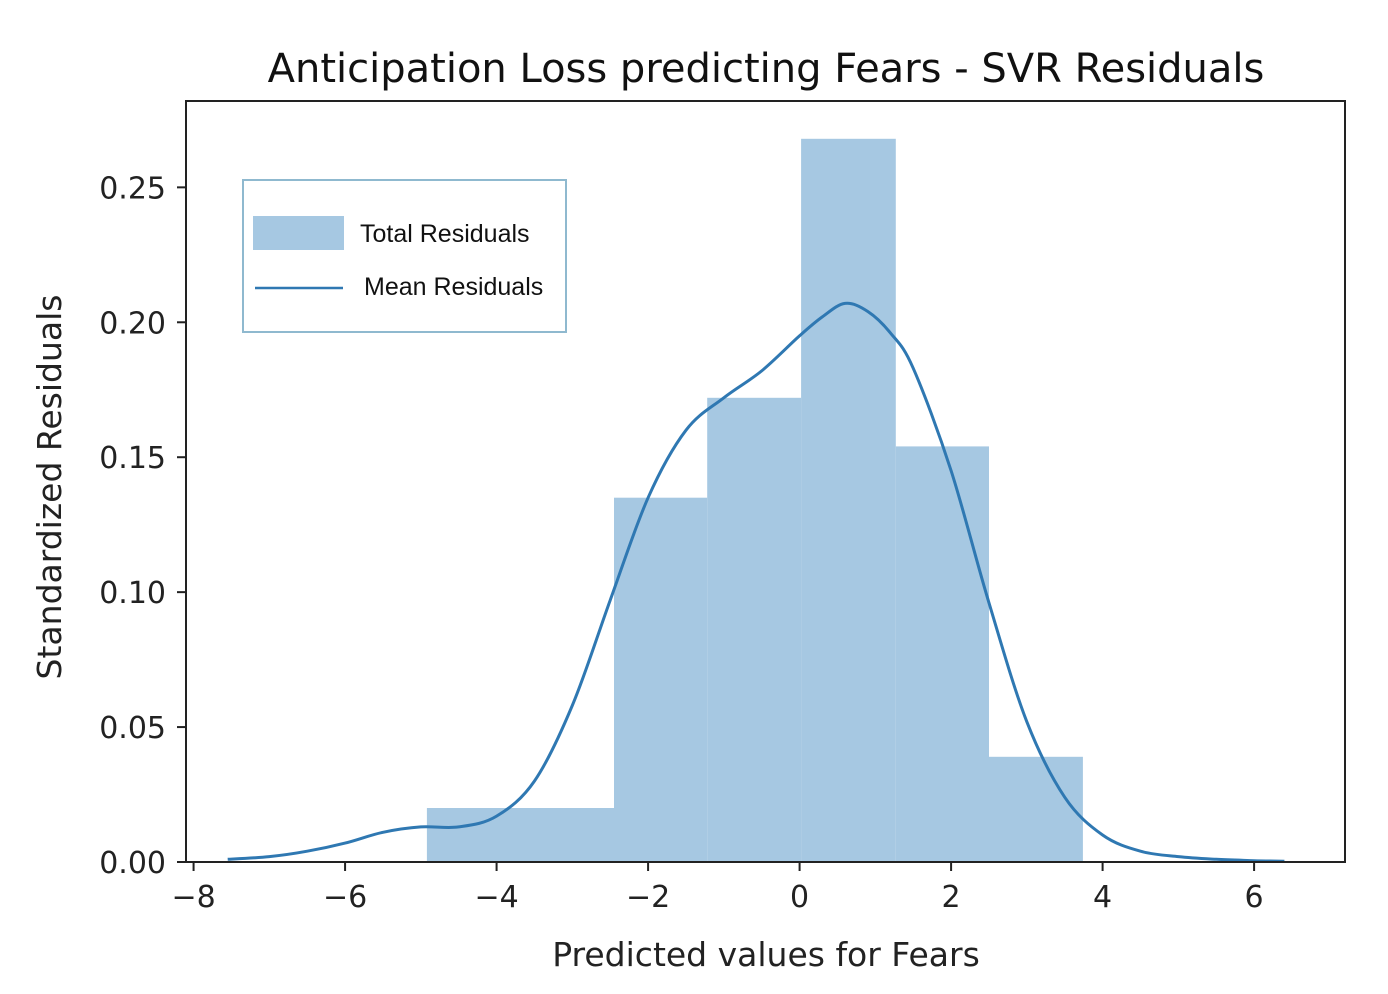 This screenshot has height=994, width=1388. Describe the element at coordinates (132, 863) in the screenshot. I see `y-tick-label: 0.00` at that location.